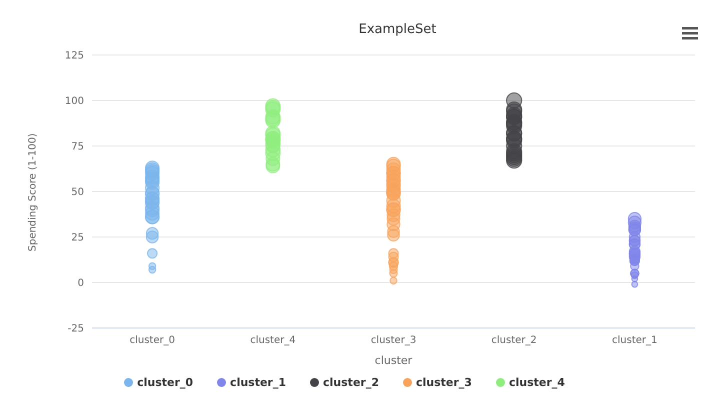 This screenshot has height=405, width=711. I want to click on y-tick-label: 75, so click(77, 147).